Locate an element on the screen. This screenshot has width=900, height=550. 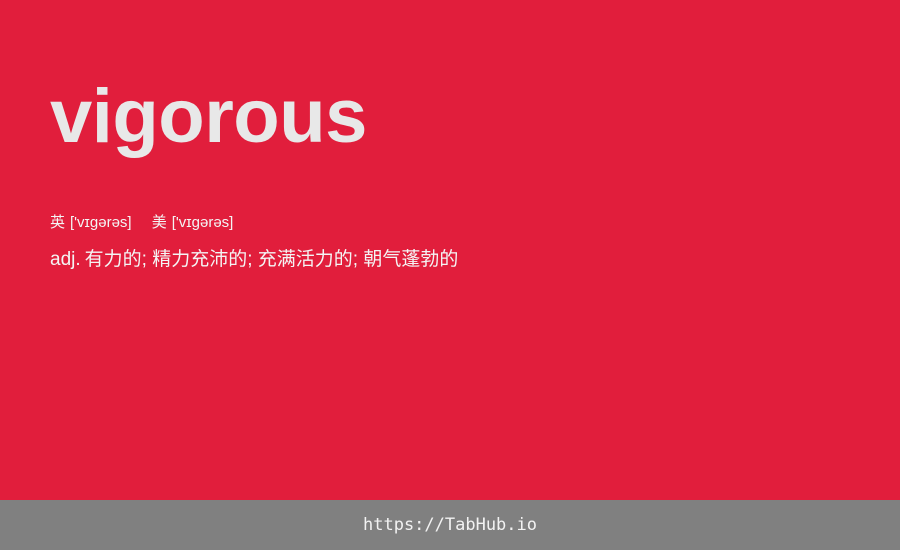
us-phonetic: 美 ['vɪgərəs] is located at coordinates (193, 222).